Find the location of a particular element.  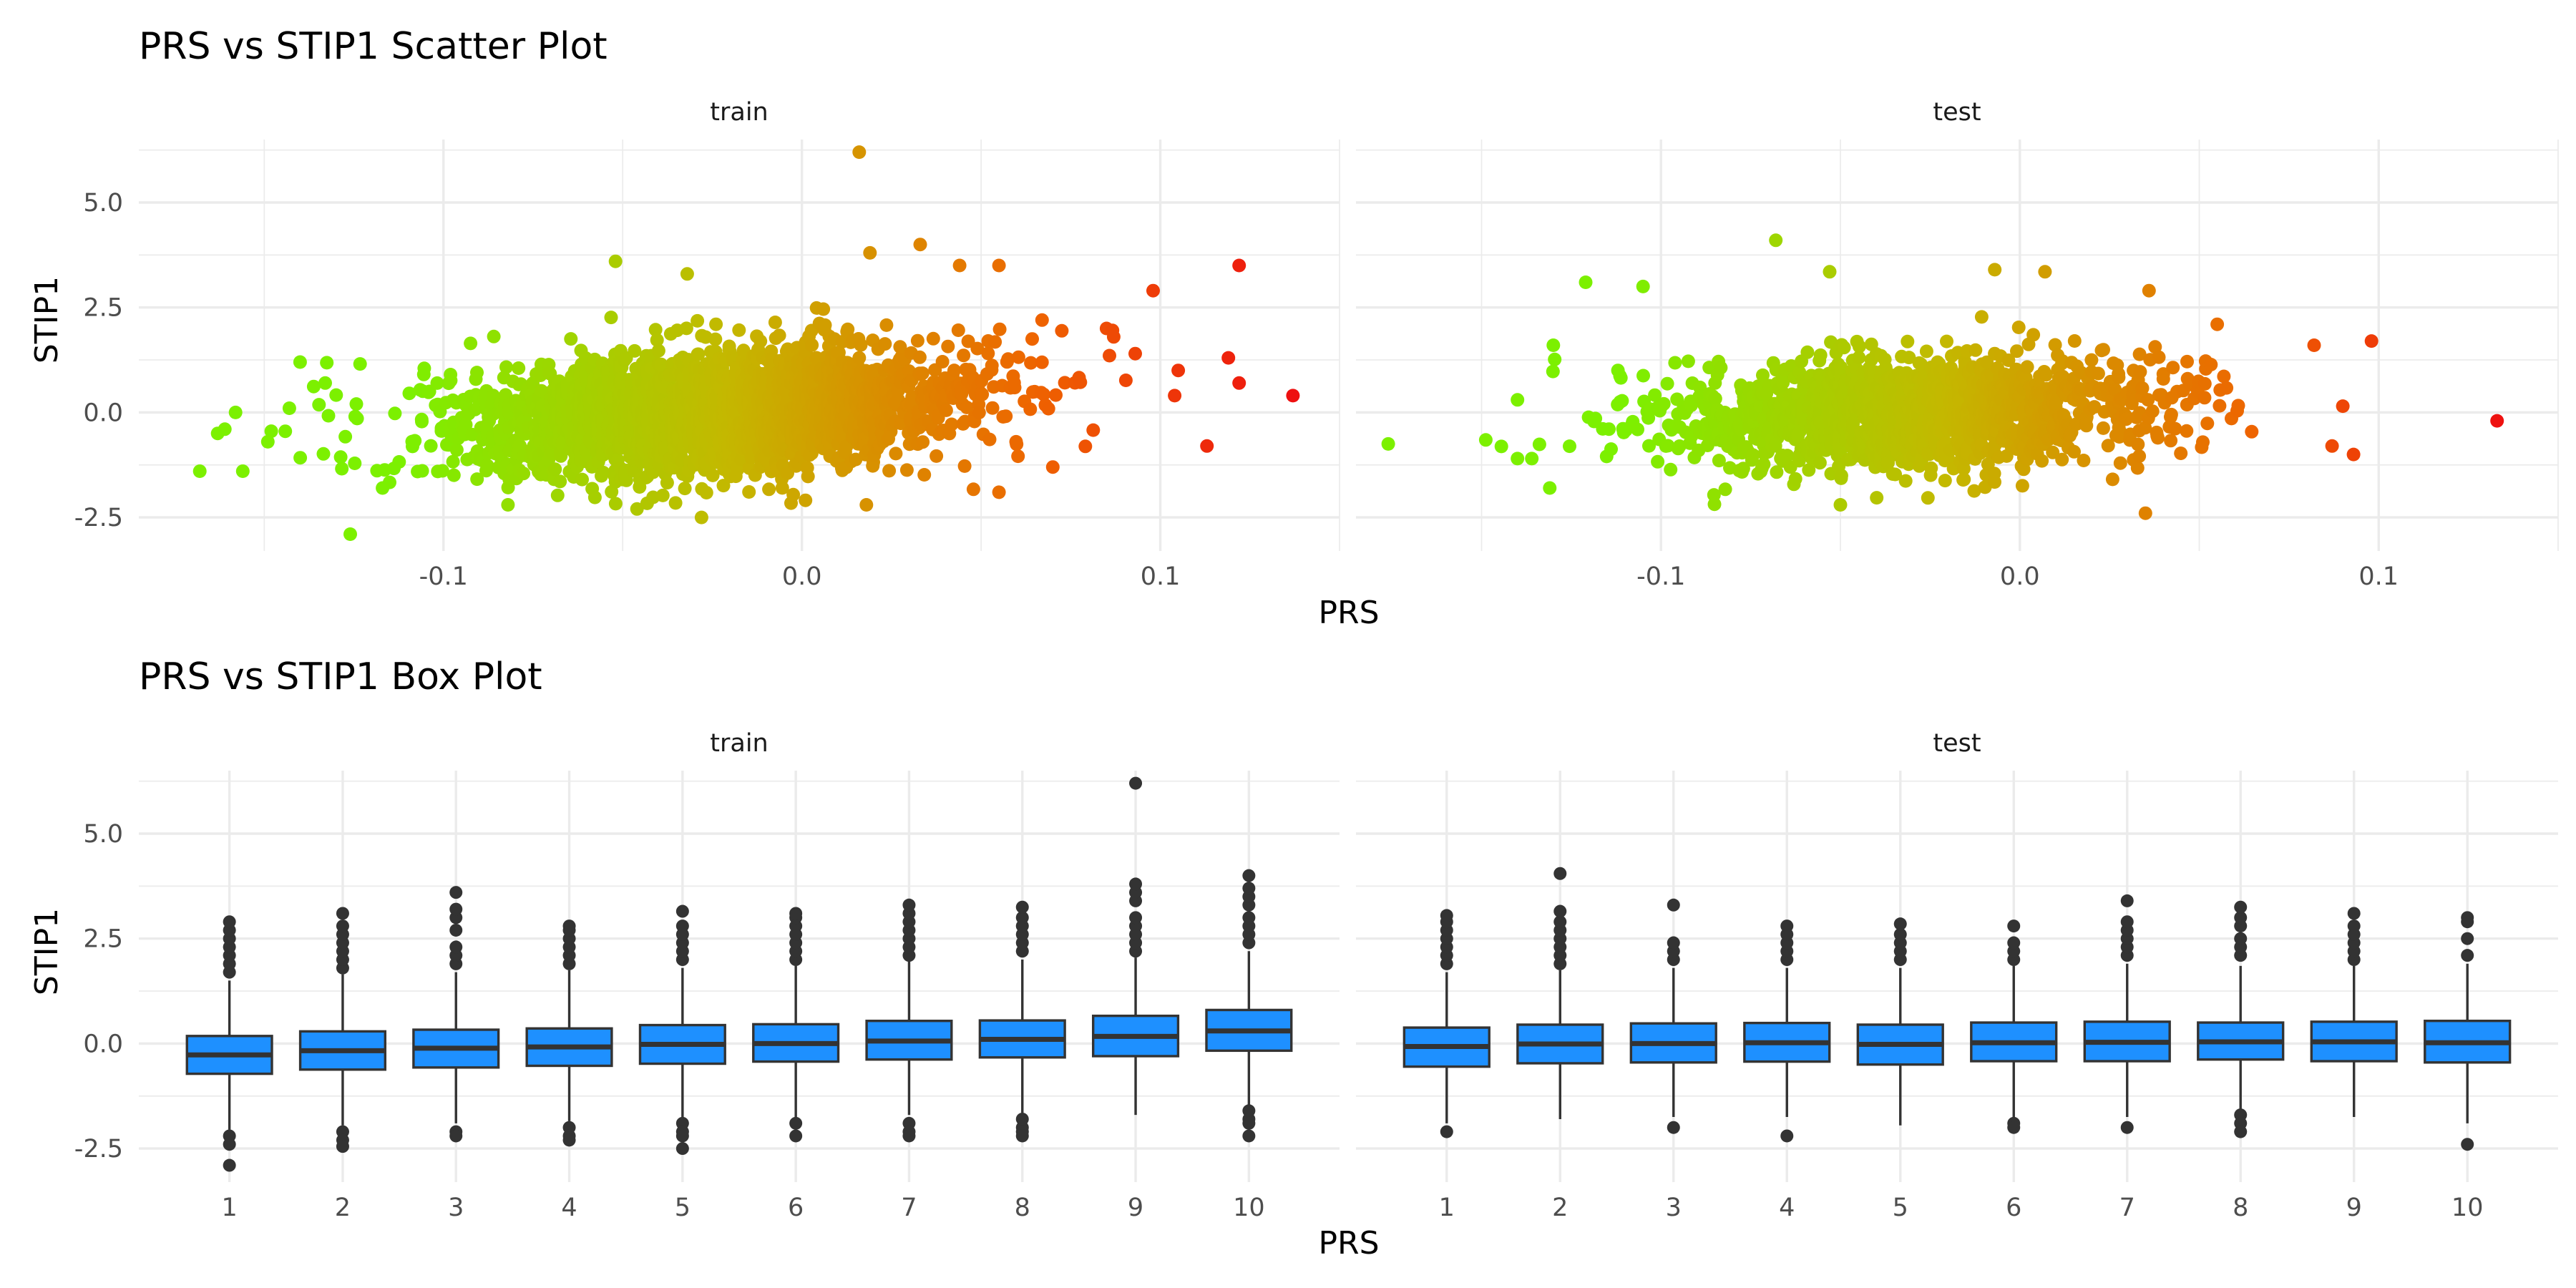

y-tick-label: 2.5 is located at coordinates (103, 308).